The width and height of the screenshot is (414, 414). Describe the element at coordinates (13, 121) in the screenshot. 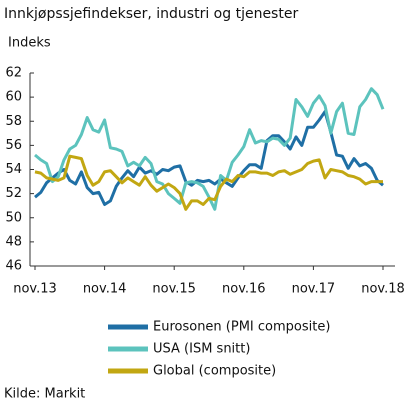

I see `y-tick-label: 58` at that location.